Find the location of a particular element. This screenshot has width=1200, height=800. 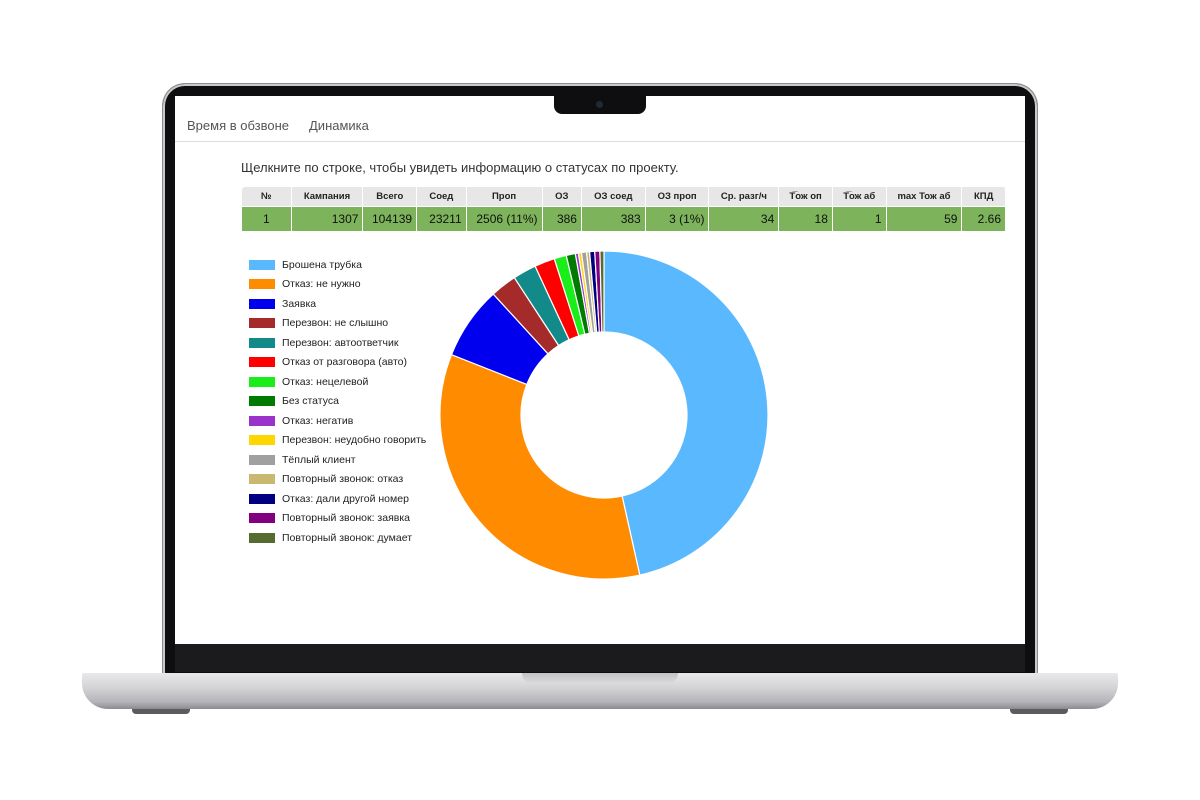

legend-label: Перезвон: не слышно is located at coordinates (335, 323).